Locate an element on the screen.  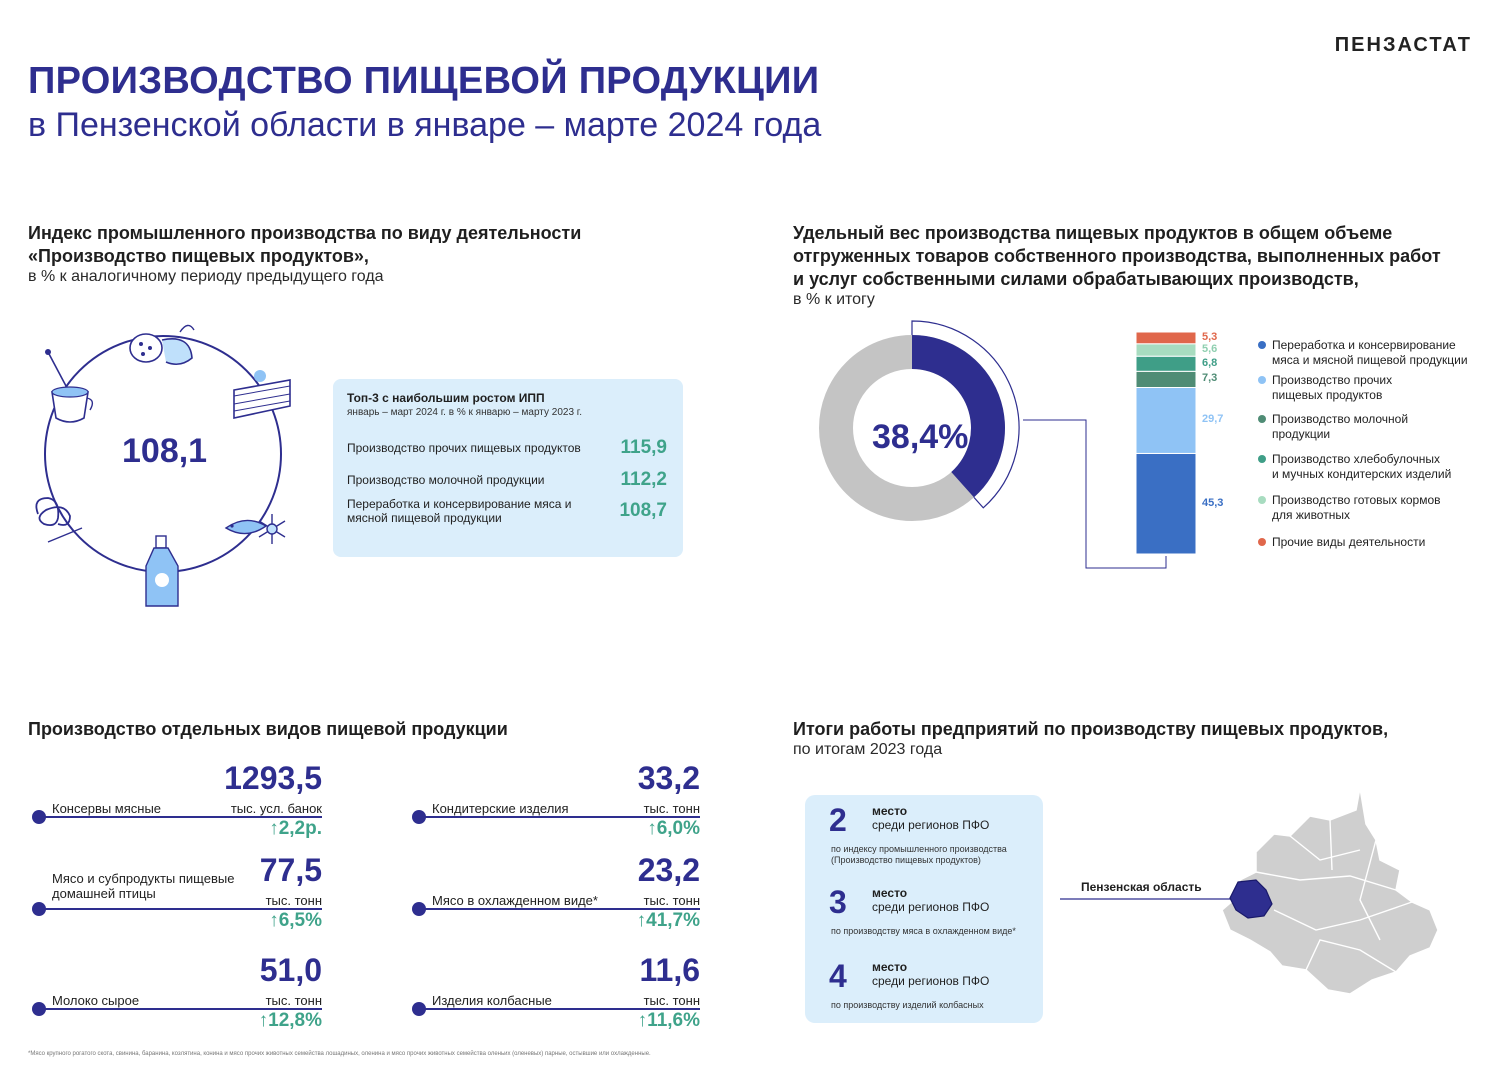
milk-bottle-icon is located at coordinates (162, 571).